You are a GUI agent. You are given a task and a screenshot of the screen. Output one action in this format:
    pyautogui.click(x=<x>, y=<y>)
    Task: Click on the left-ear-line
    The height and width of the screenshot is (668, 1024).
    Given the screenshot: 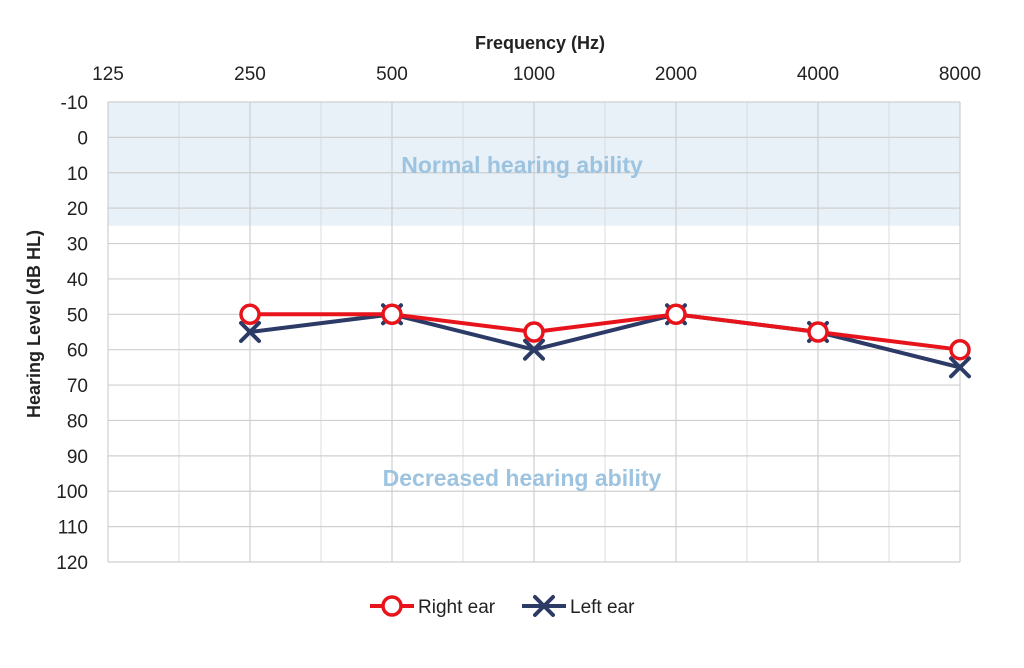 What is the action you would take?
    pyautogui.click(x=605, y=341)
    